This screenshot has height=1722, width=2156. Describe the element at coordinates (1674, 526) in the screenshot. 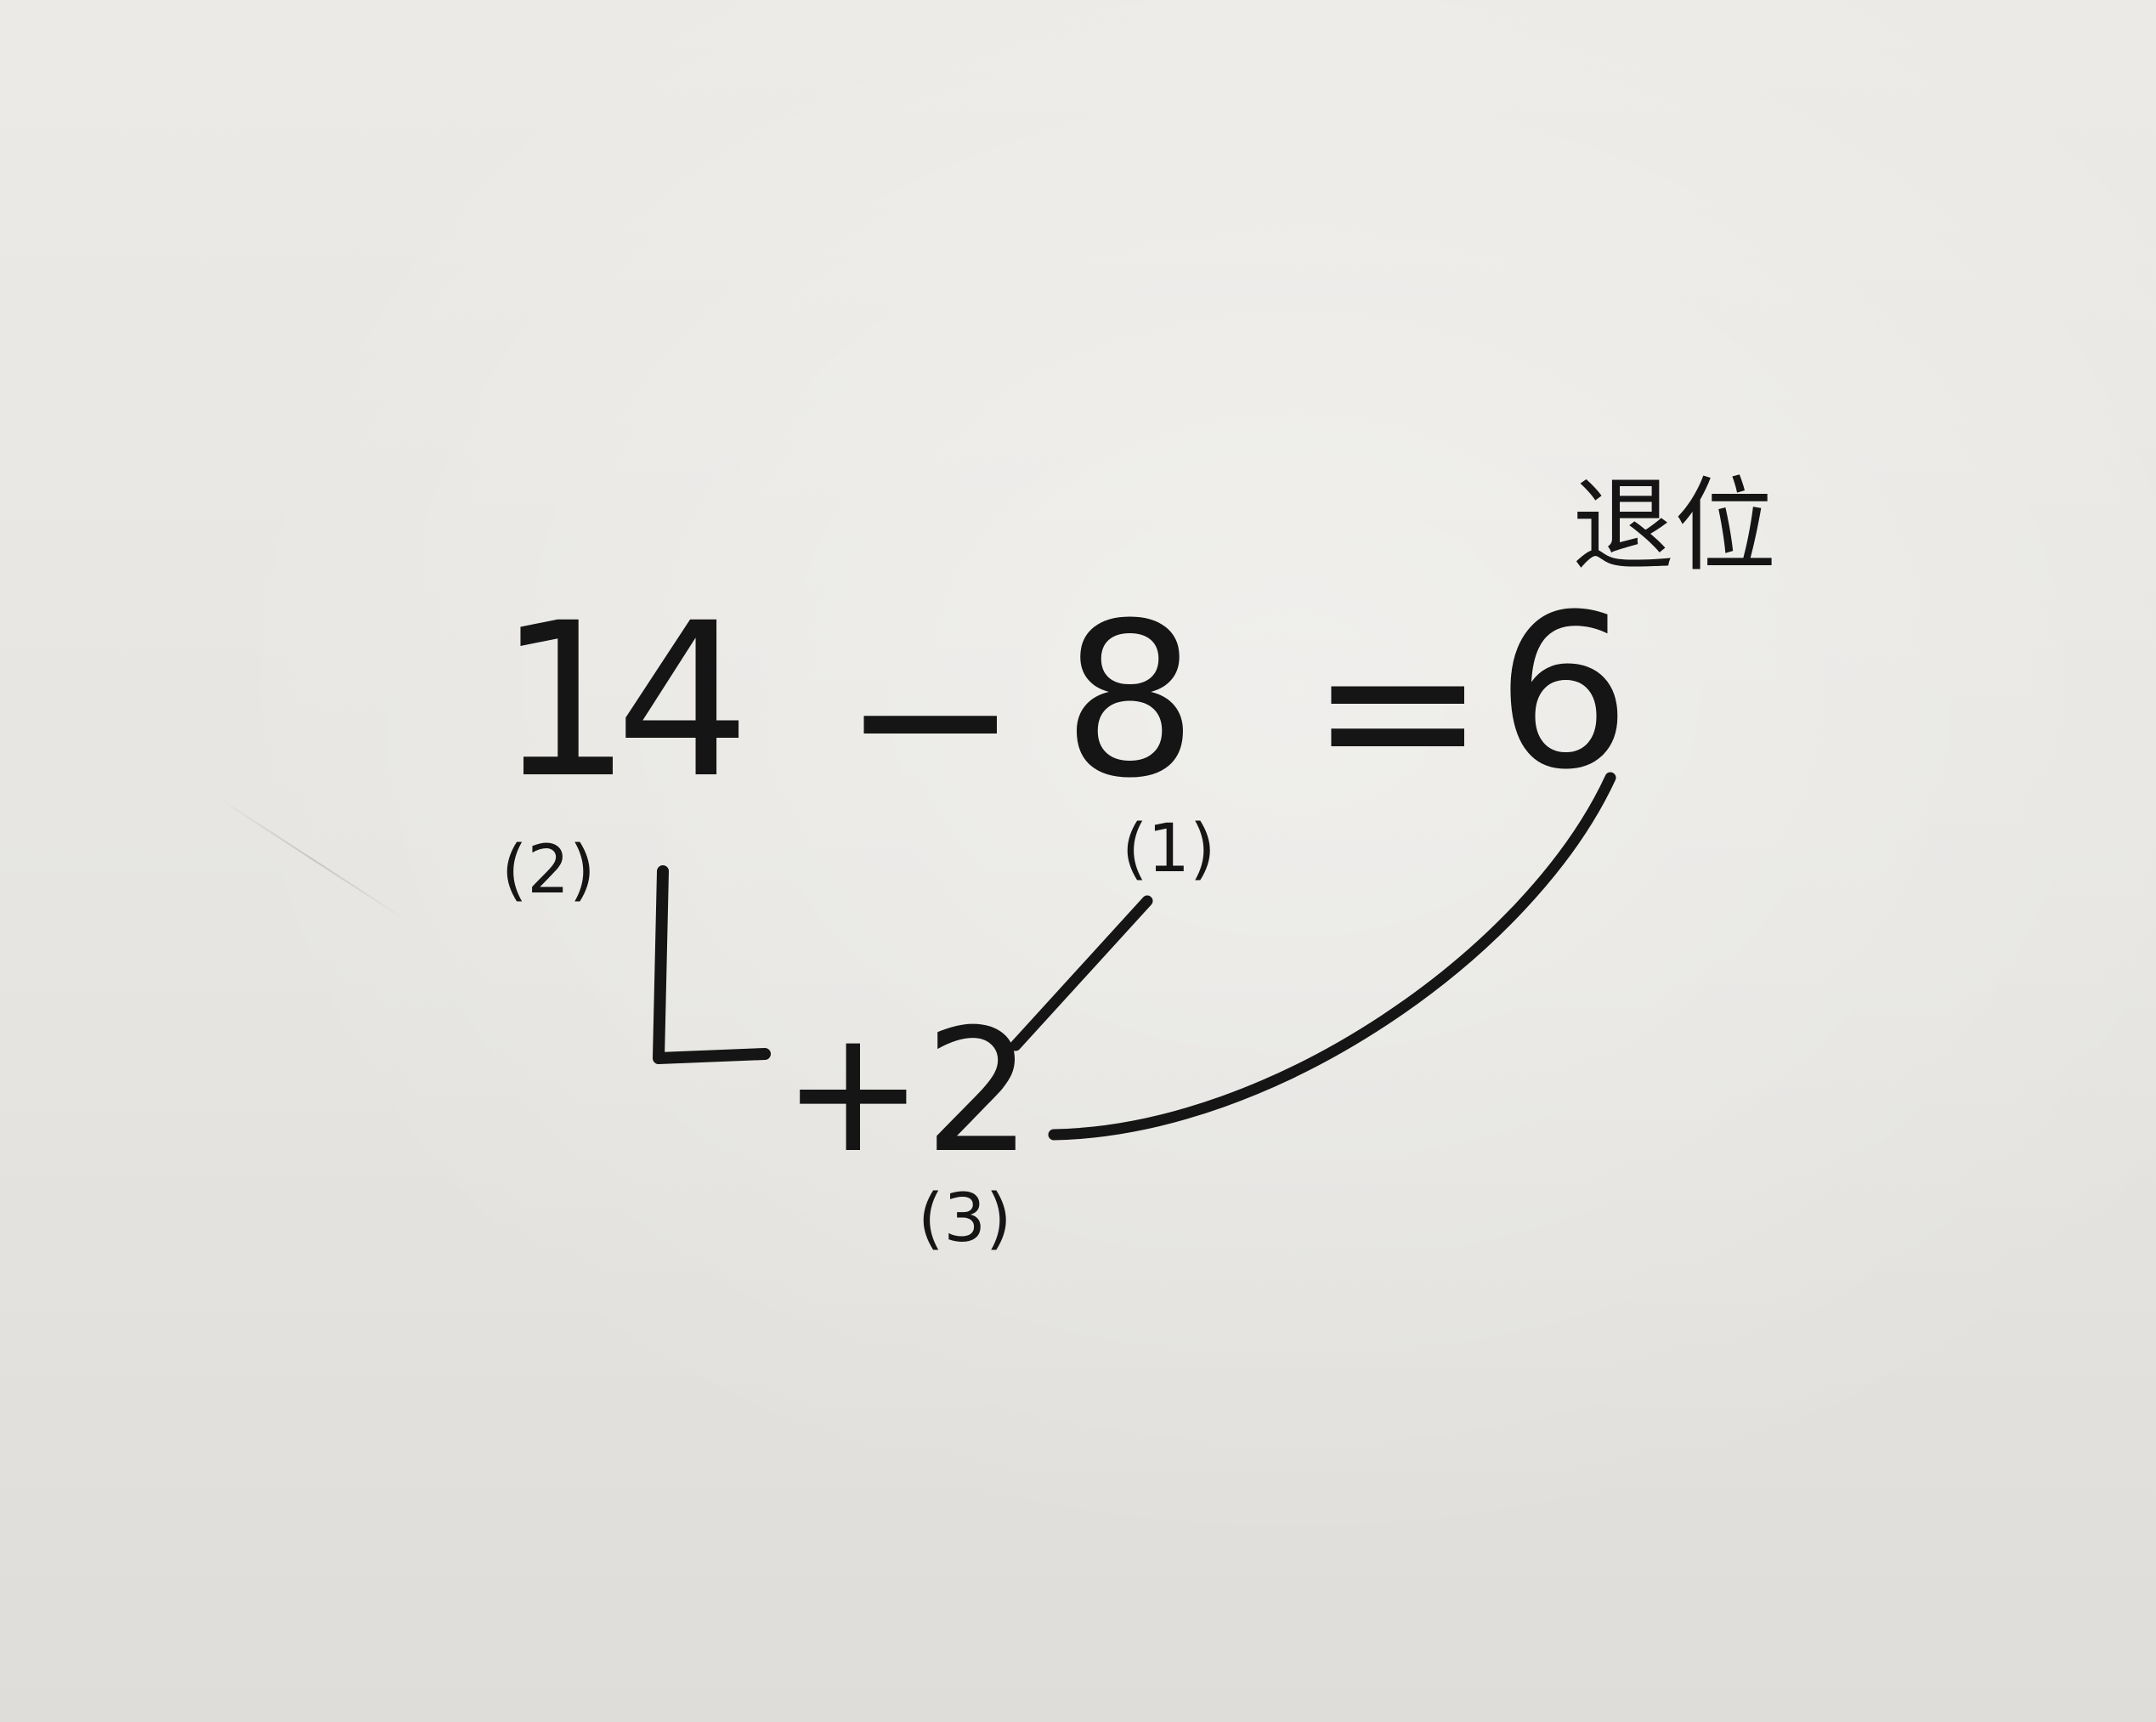

I see `borrow-note: 退位` at that location.